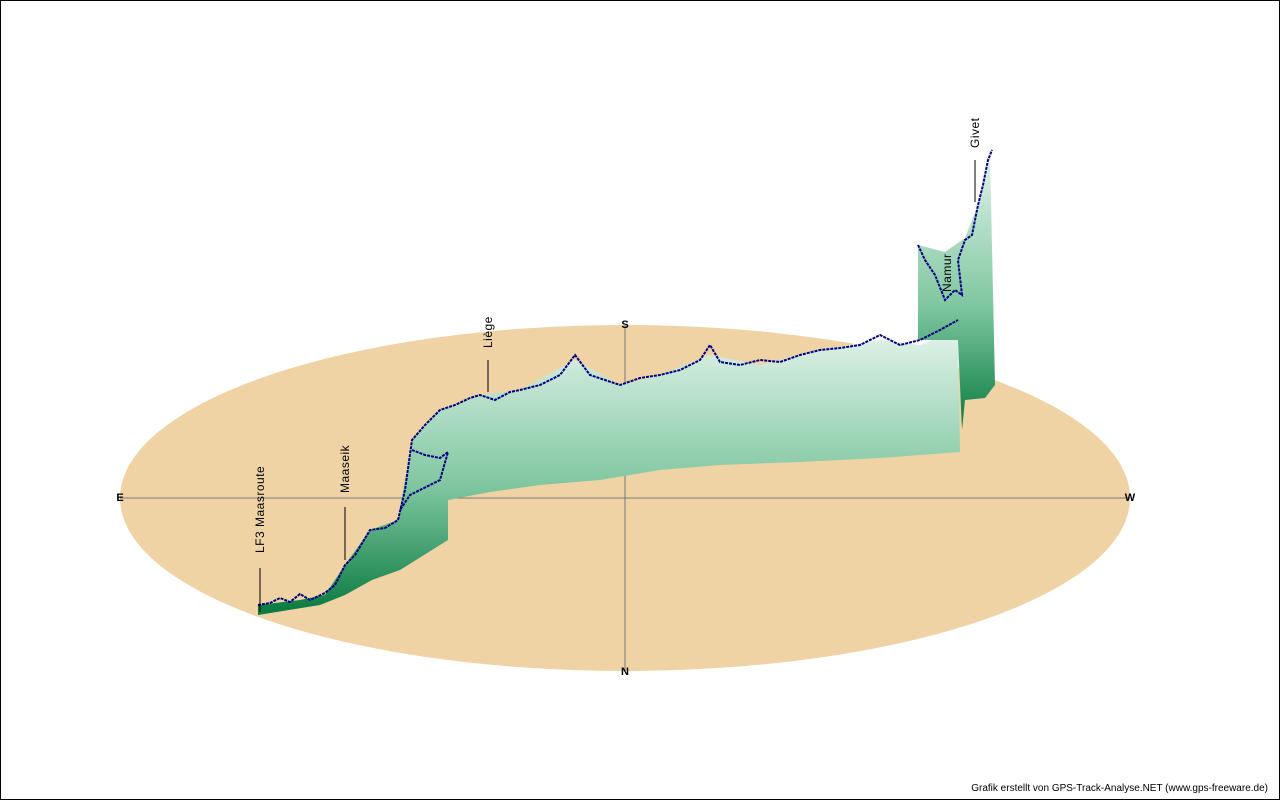 The width and height of the screenshot is (1280, 800). I want to click on place-label: LF3 Maasroute, so click(260, 509).